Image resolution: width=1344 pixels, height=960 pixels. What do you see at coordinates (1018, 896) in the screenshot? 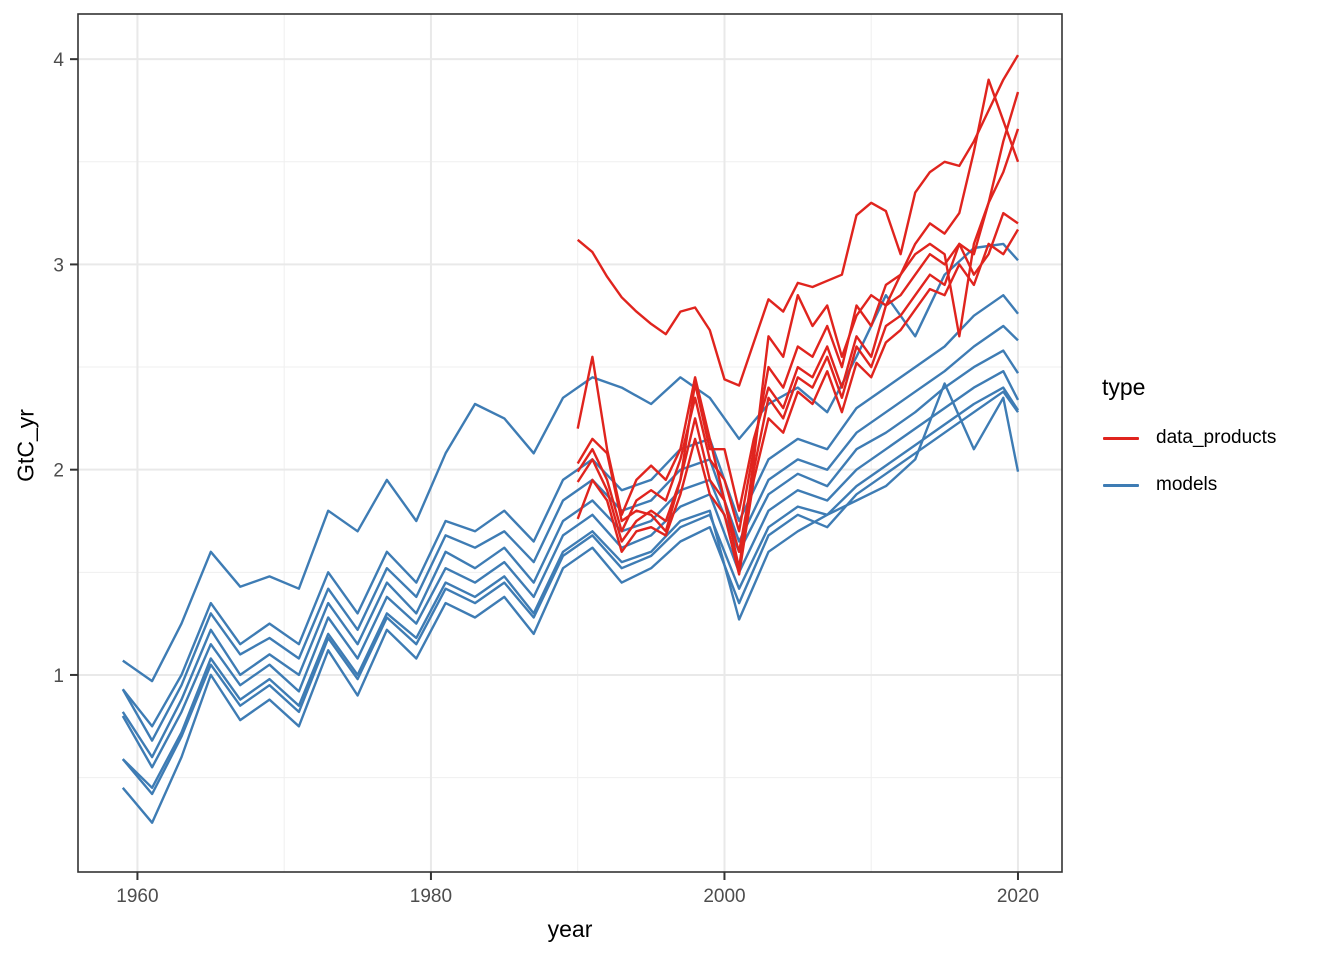
I see `x-axis-tick-label: 2020` at bounding box center [1018, 896].